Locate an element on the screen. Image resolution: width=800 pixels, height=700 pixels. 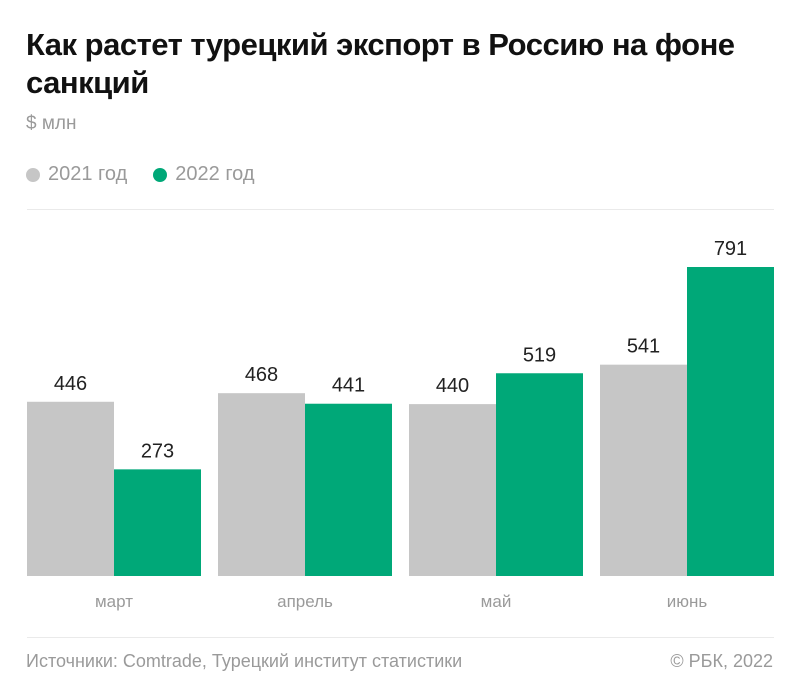
legend-item-2021: 2021 год is located at coordinates (76, 174).